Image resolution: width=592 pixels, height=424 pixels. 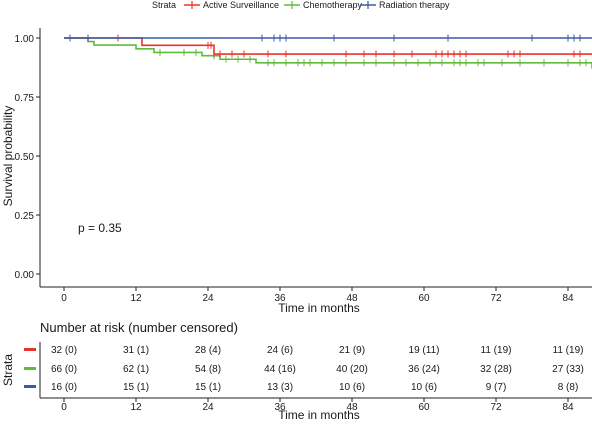 What do you see at coordinates (8, 370) in the screenshot?
I see `risk-table-y-label: Strata` at bounding box center [8, 370].